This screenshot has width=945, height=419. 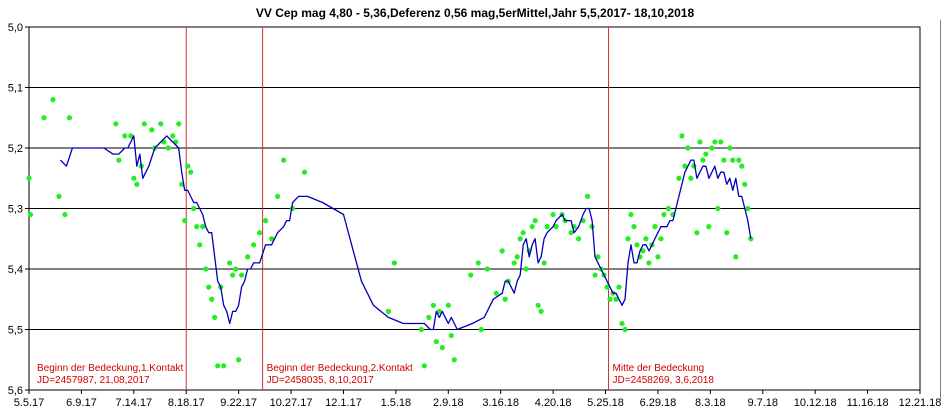 I want to click on right-edge-line, so click(x=940, y=210).